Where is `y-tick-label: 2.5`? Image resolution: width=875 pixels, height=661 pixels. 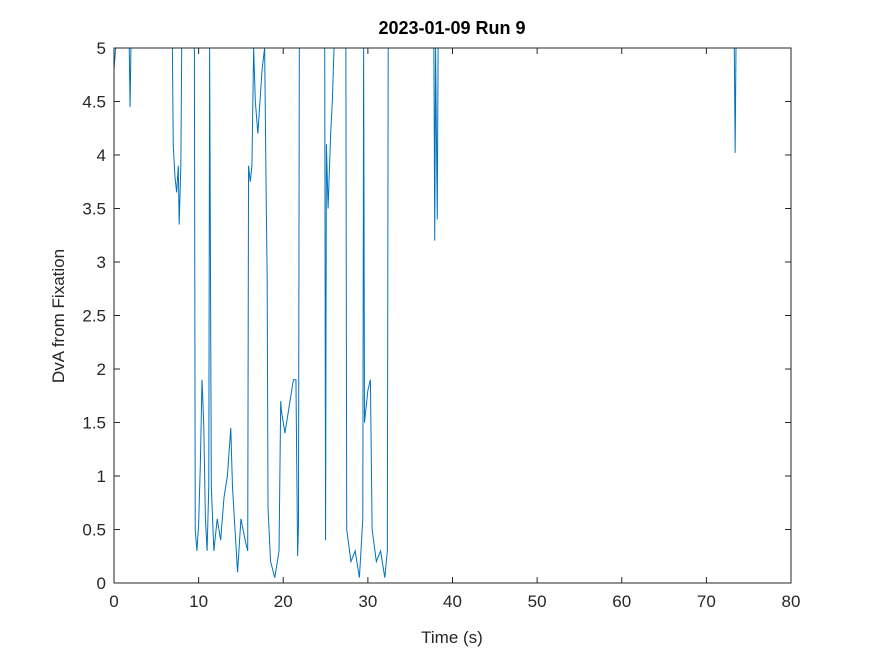
y-tick-label: 2.5 is located at coordinates (94, 316).